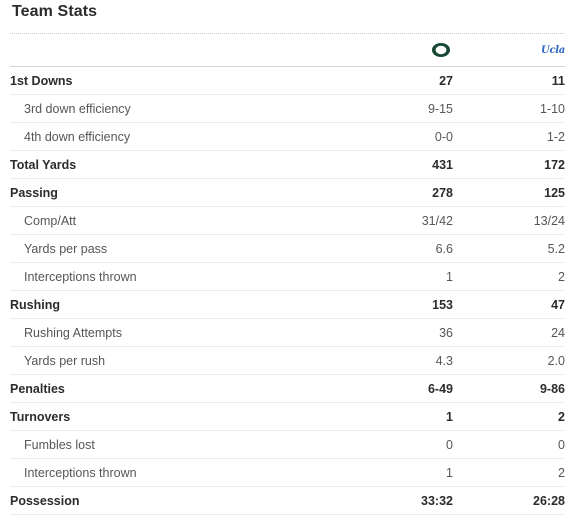 The image size is (572, 515). Describe the element at coordinates (176, 360) in the screenshot. I see `stat-label: Yards per rush` at that location.